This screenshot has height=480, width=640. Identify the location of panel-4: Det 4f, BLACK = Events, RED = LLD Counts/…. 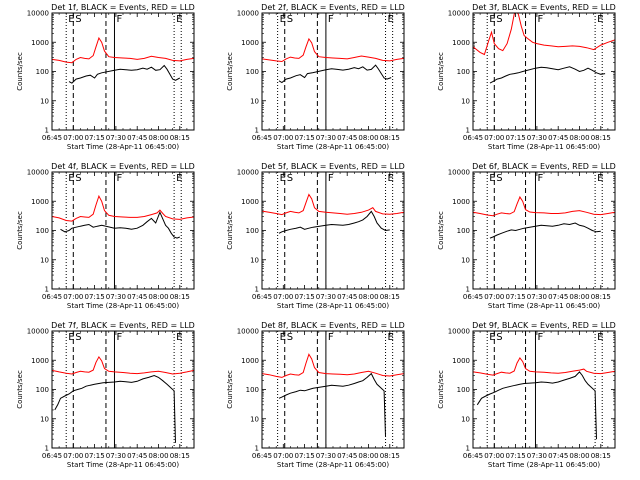
(105, 236).